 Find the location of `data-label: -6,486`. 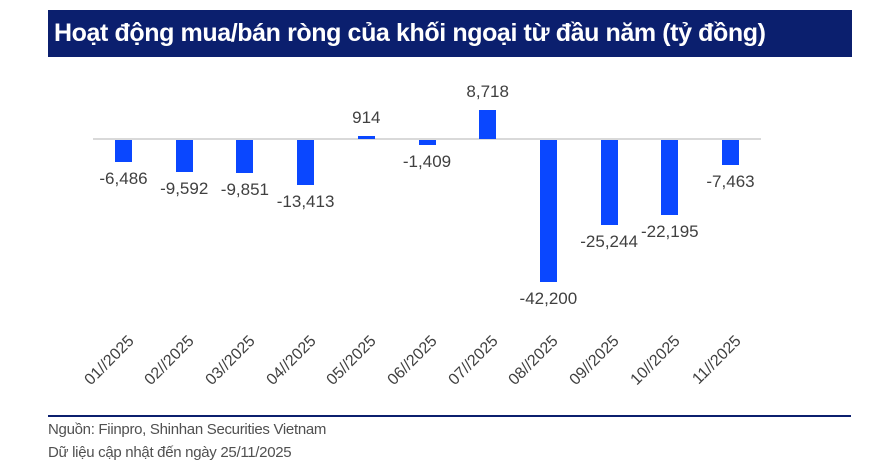

data-label: -6,486 is located at coordinates (123, 178).